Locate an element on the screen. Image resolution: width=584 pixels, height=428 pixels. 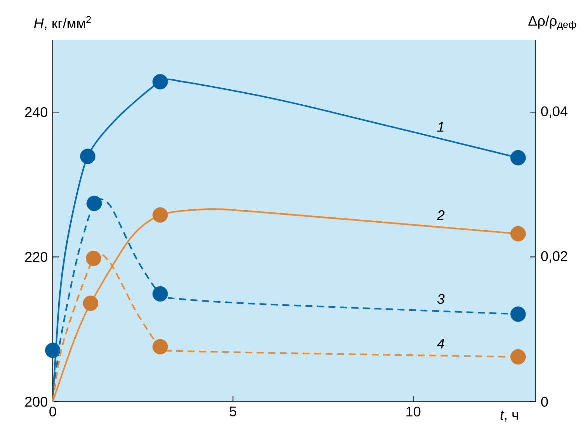
y2-tick-label: 0,02 is located at coordinates (554, 257).